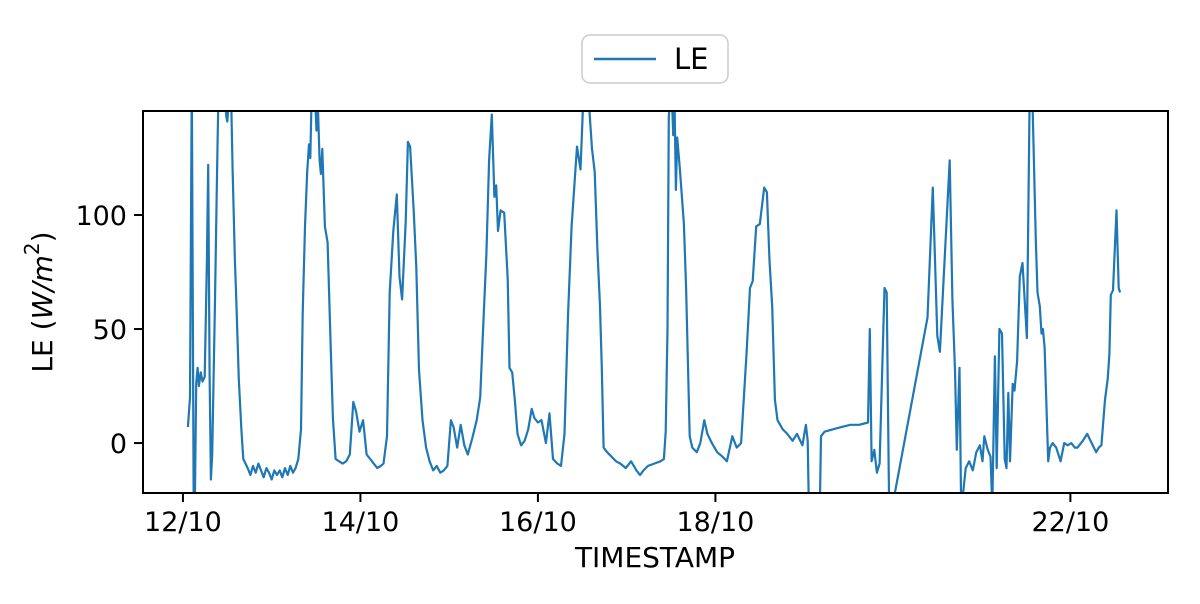 The height and width of the screenshot is (604, 1200). I want to click on x-axis-title: TIMESTAMP, so click(654, 557).